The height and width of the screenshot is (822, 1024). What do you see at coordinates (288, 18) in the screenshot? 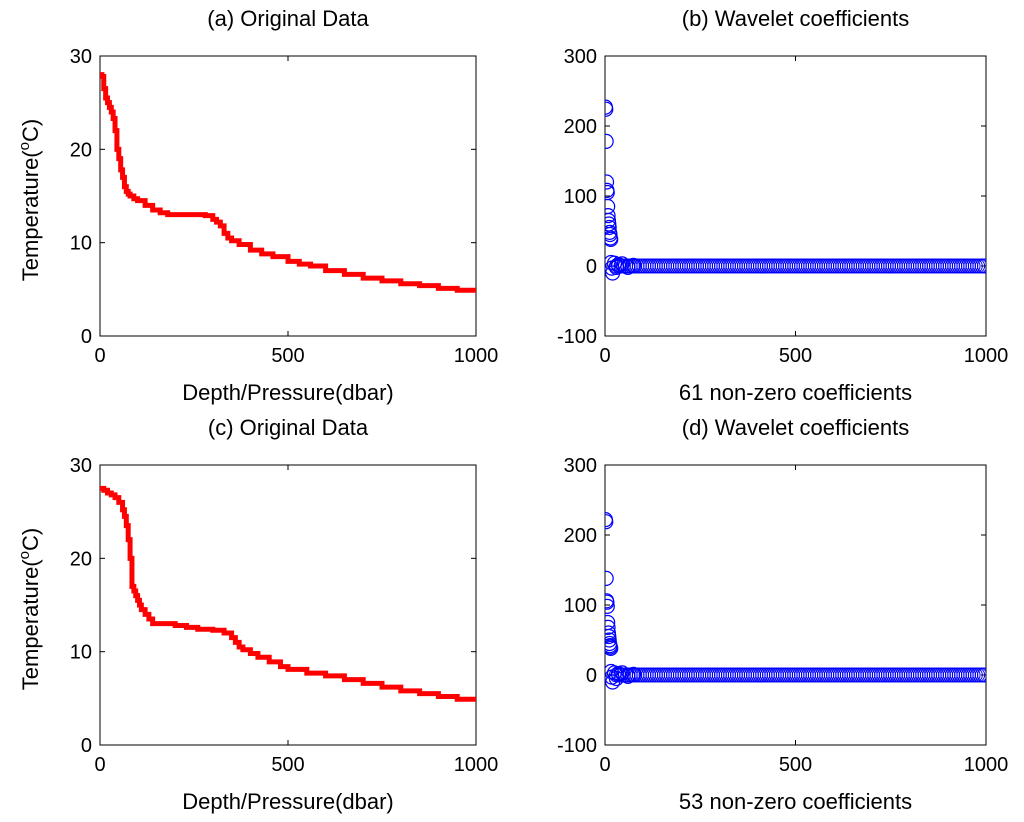
I see `subplot-title: (a) Original Data` at bounding box center [288, 18].